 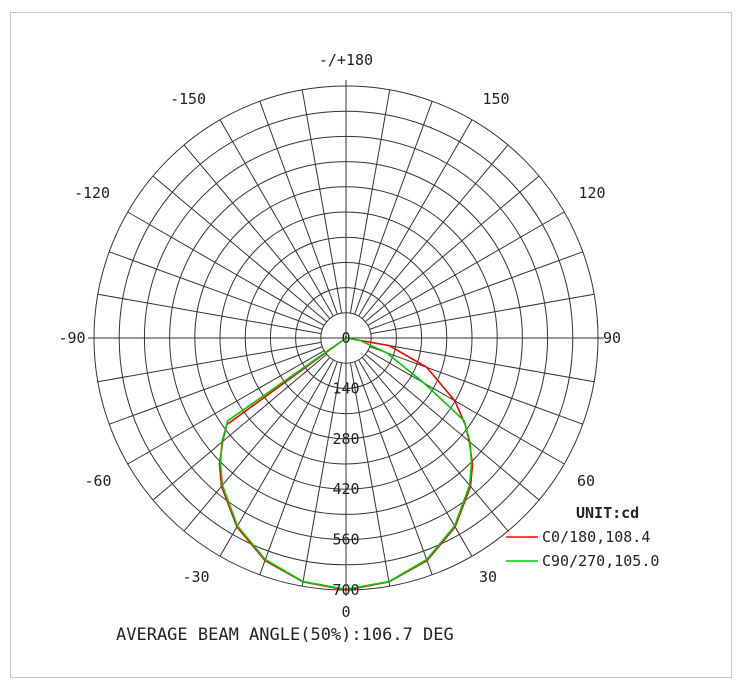 I want to click on radial-tick-label: 420, so click(x=345, y=489).